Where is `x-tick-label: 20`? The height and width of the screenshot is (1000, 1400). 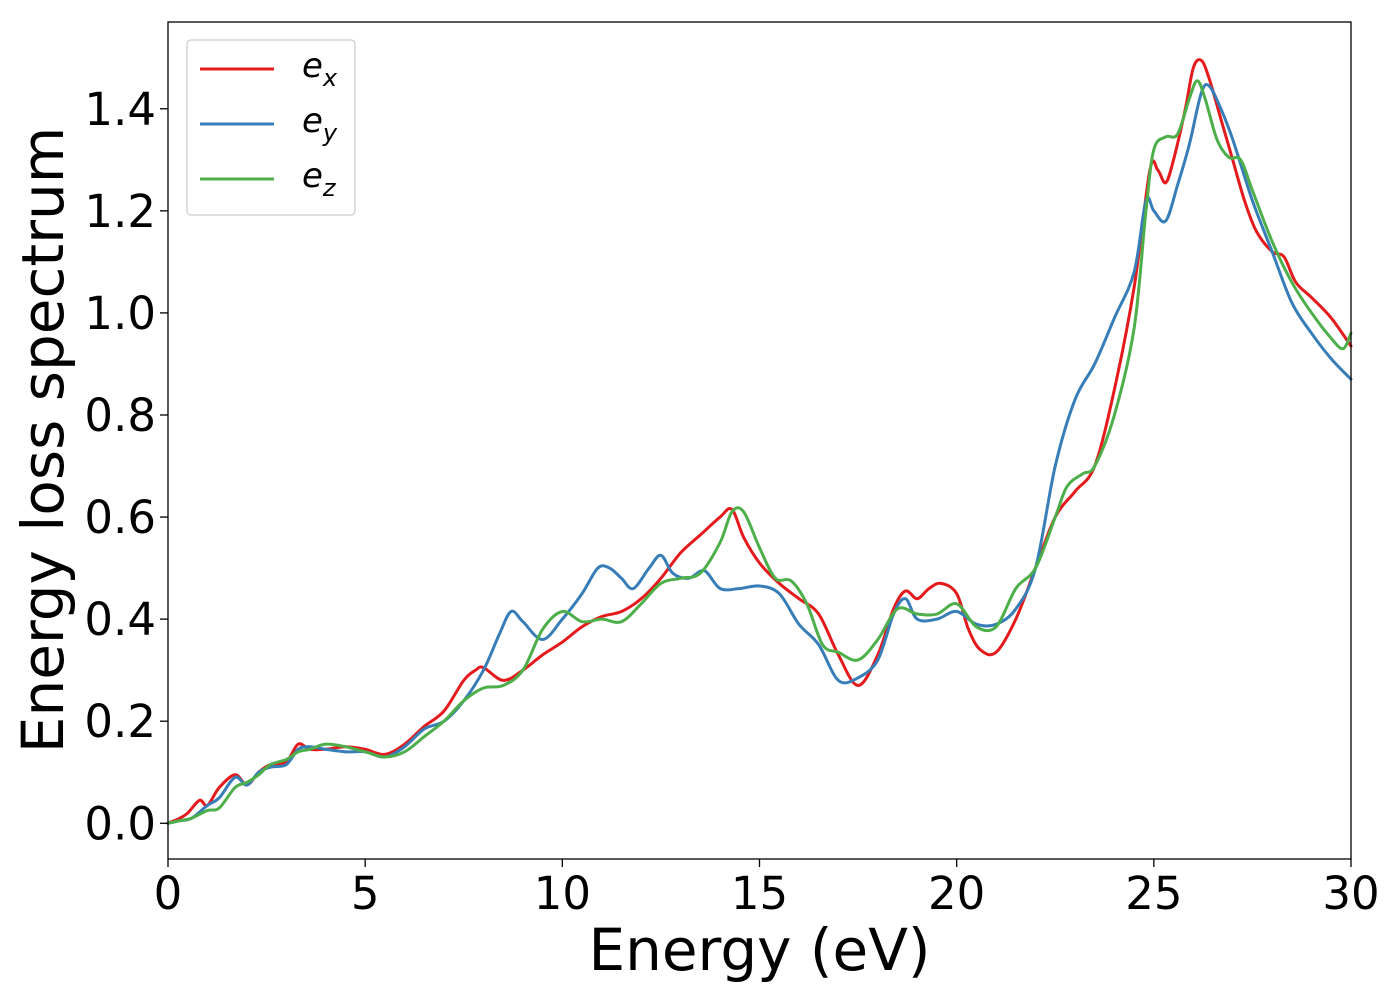 x-tick-label: 20 is located at coordinates (956, 893).